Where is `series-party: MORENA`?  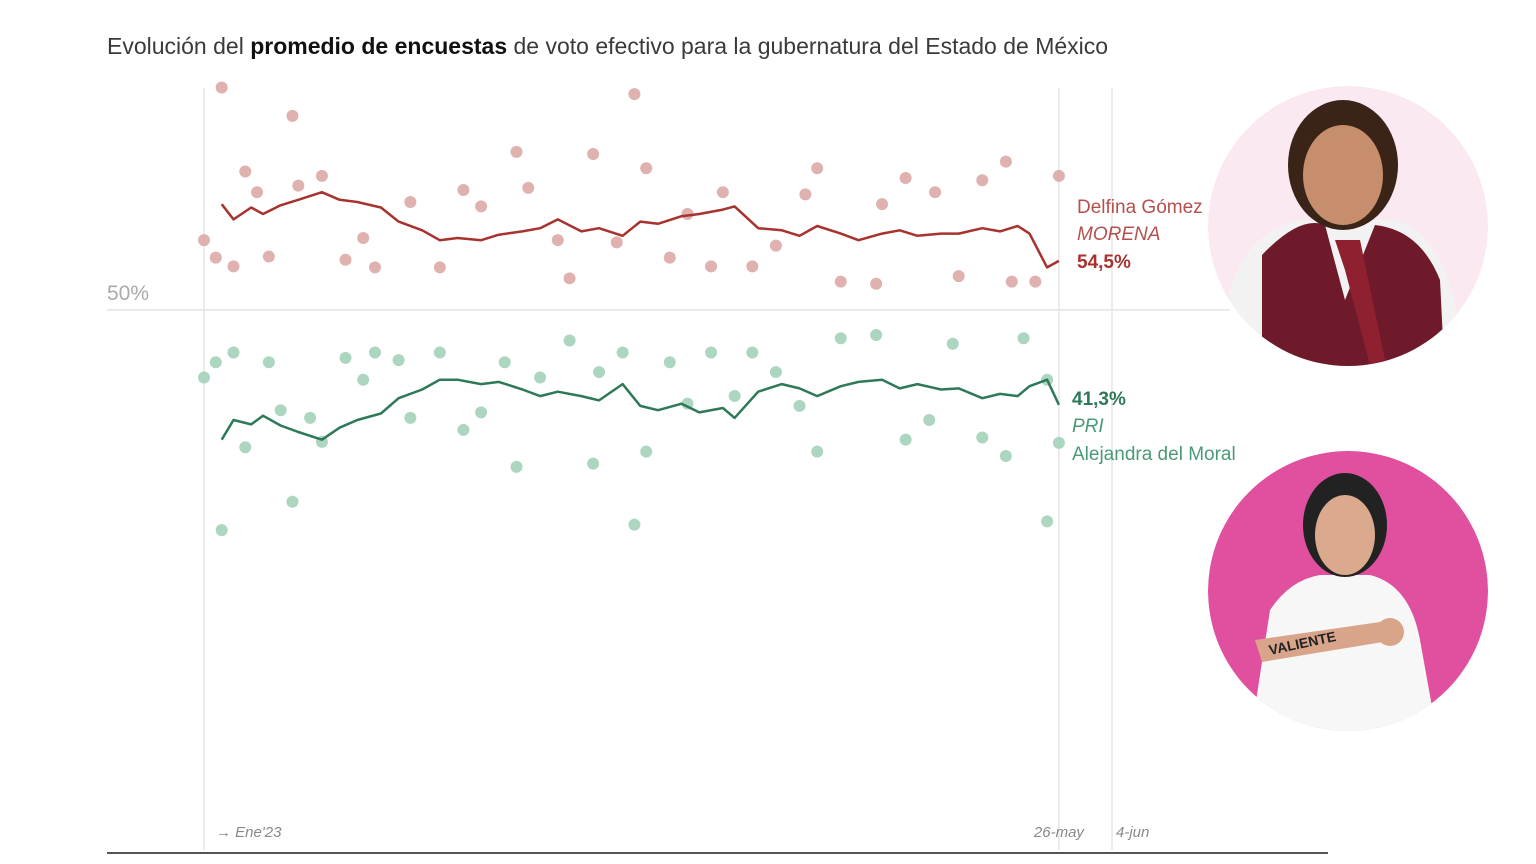
series-party: MORENA is located at coordinates (1118, 234).